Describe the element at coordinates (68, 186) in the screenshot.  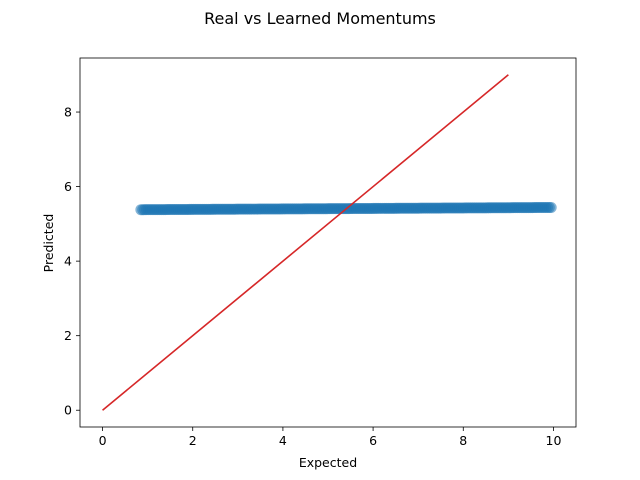
I see `y-tick-label: 6` at that location.